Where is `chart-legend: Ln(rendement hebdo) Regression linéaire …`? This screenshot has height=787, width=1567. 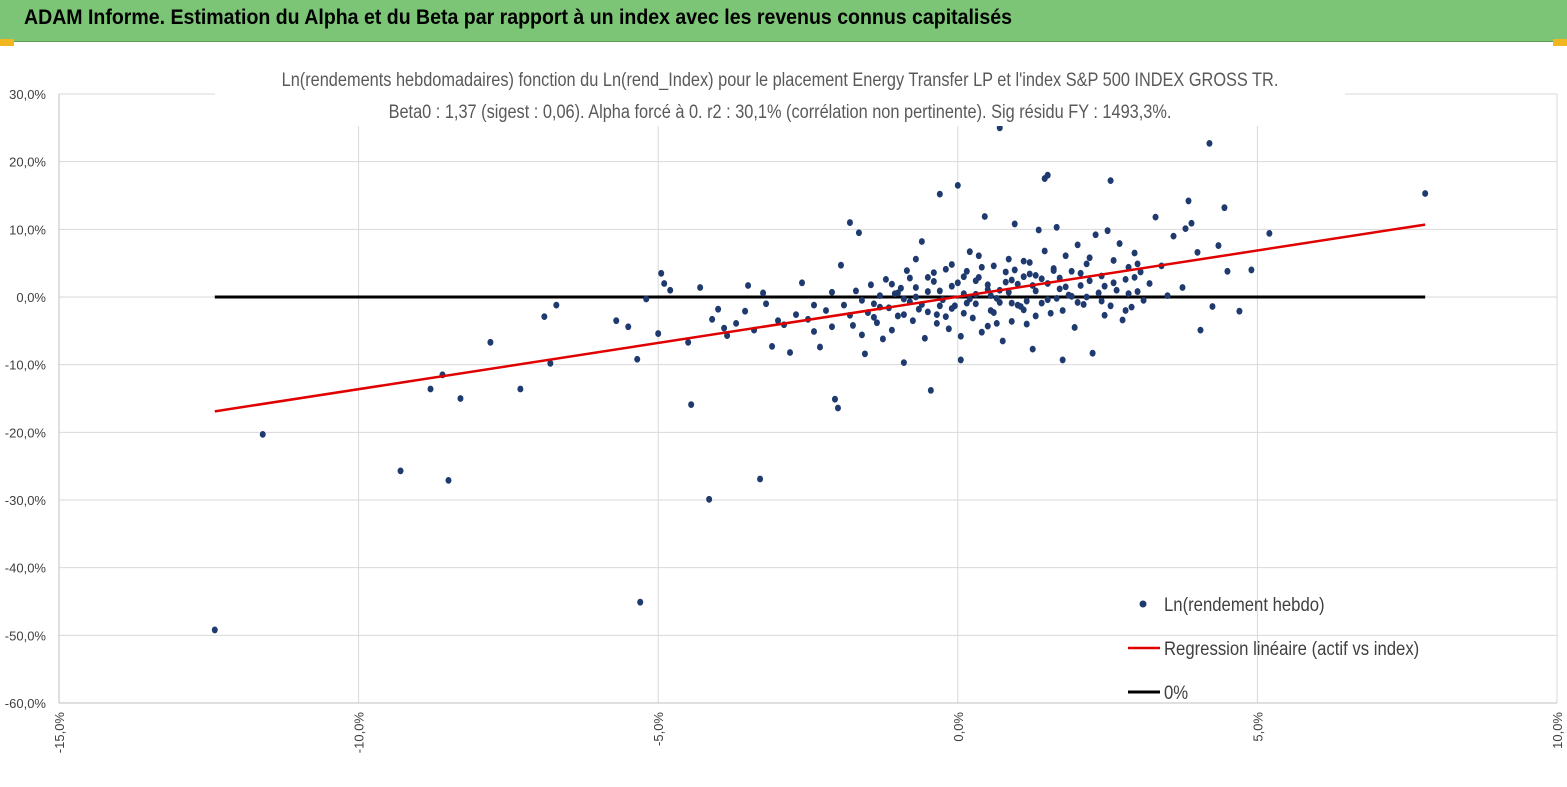 chart-legend: Ln(rendement hebdo) Regression linéaire … is located at coordinates (1273, 648).